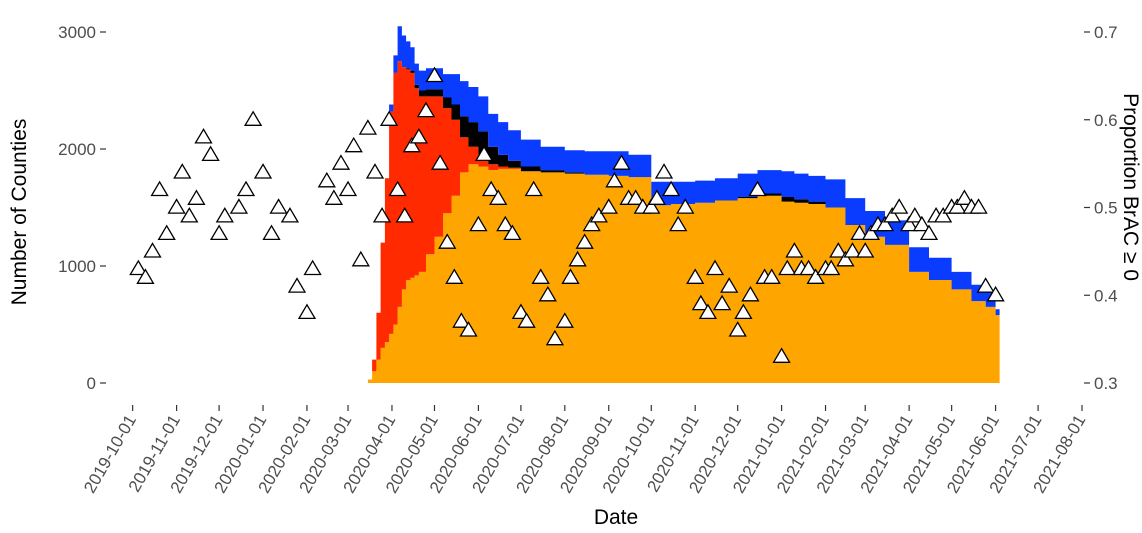  What do you see at coordinates (19, 212) in the screenshot?
I see `y-axis-title: Number of Counties` at bounding box center [19, 212].